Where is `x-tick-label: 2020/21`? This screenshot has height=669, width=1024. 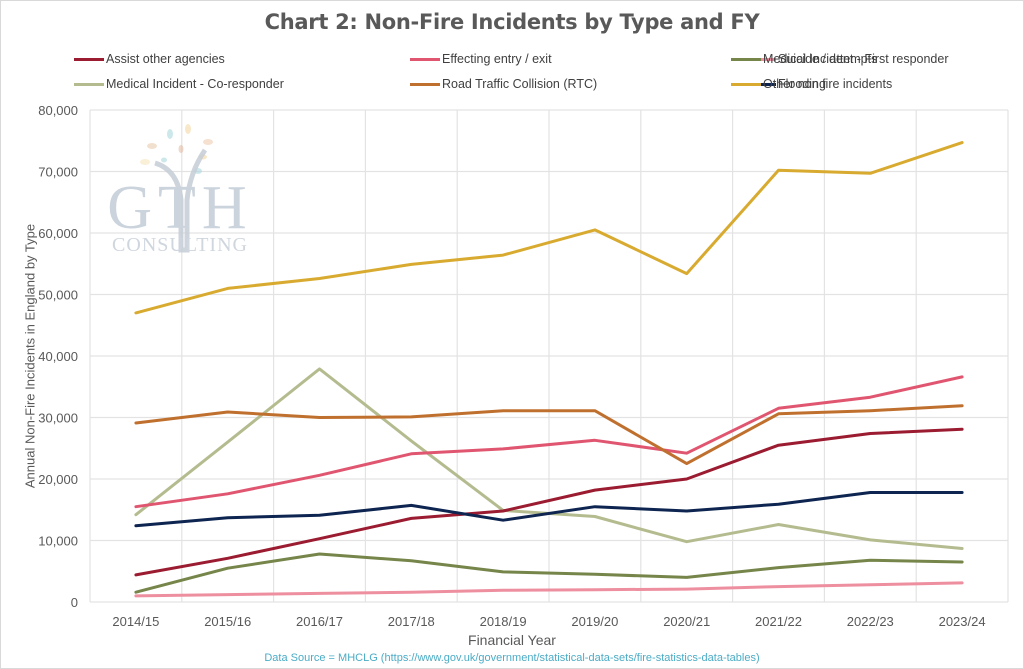 x-tick-label: 2020/21 is located at coordinates (686, 621).